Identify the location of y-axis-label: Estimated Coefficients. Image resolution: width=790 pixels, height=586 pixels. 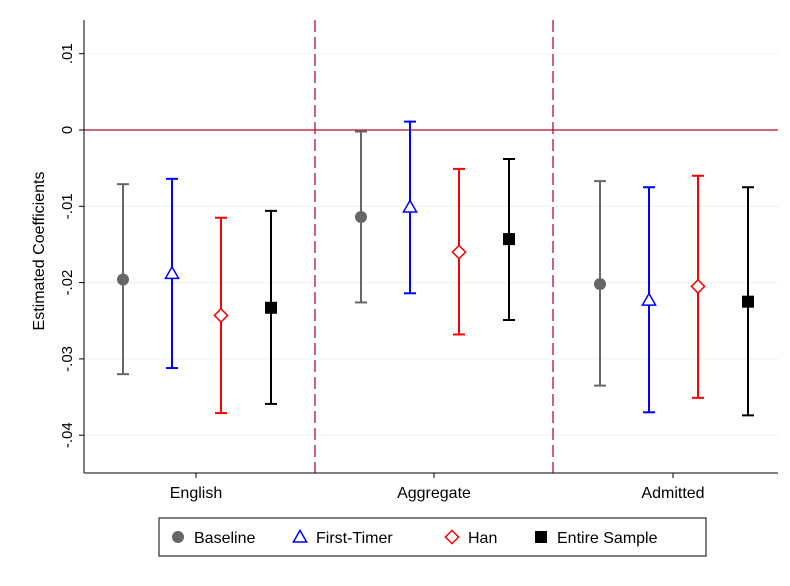
(39, 251).